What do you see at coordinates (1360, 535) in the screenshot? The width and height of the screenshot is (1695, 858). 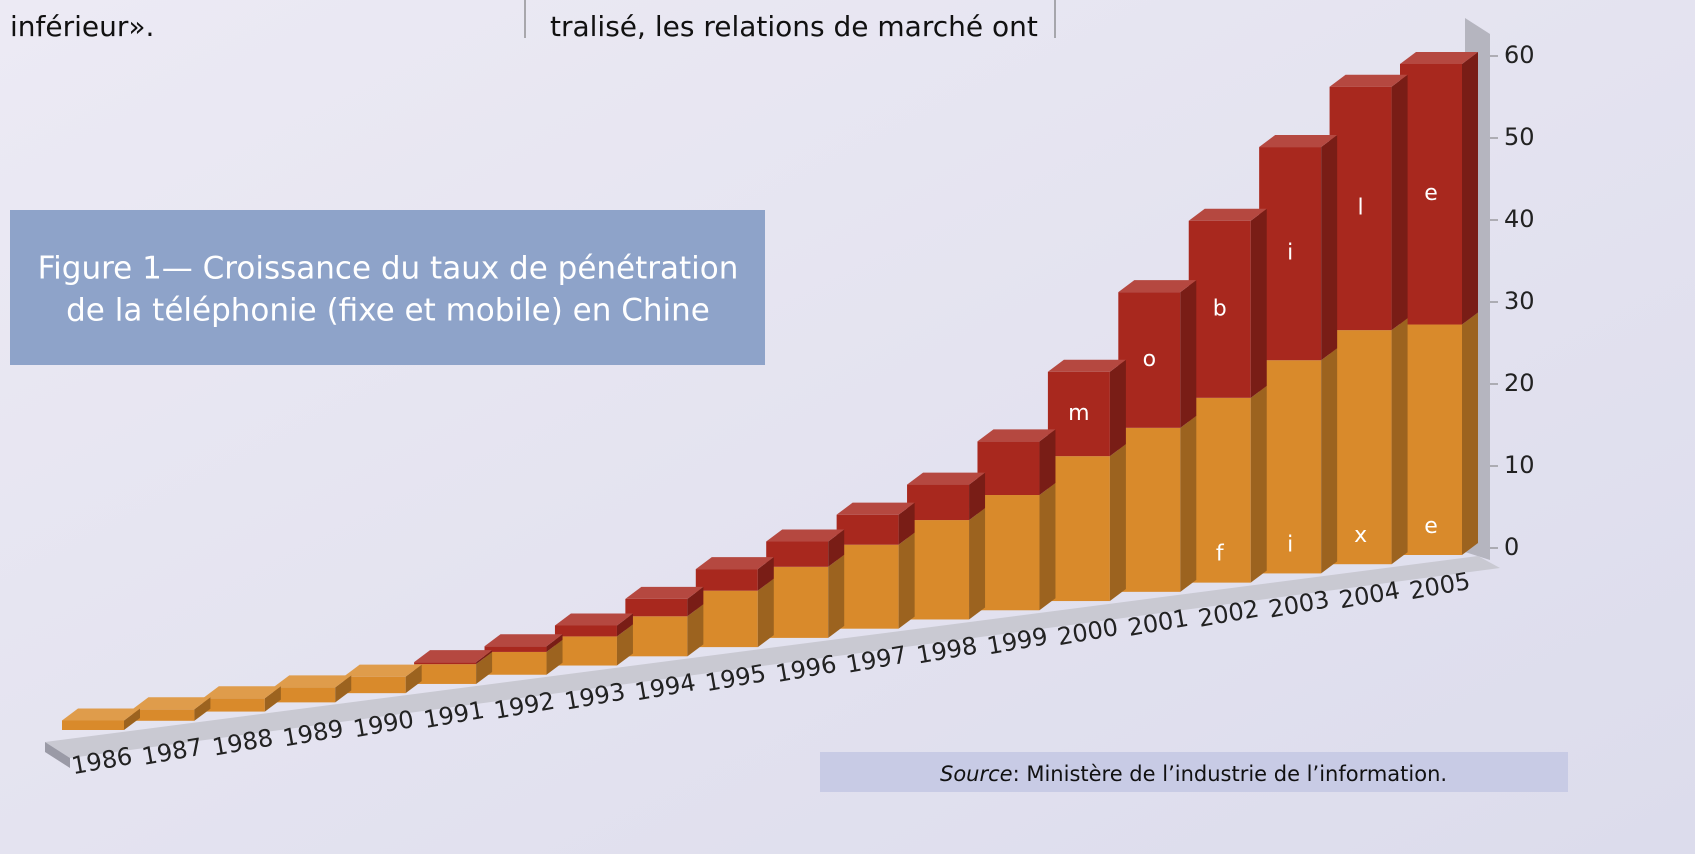 I see `segment-letter: x` at bounding box center [1360, 535].